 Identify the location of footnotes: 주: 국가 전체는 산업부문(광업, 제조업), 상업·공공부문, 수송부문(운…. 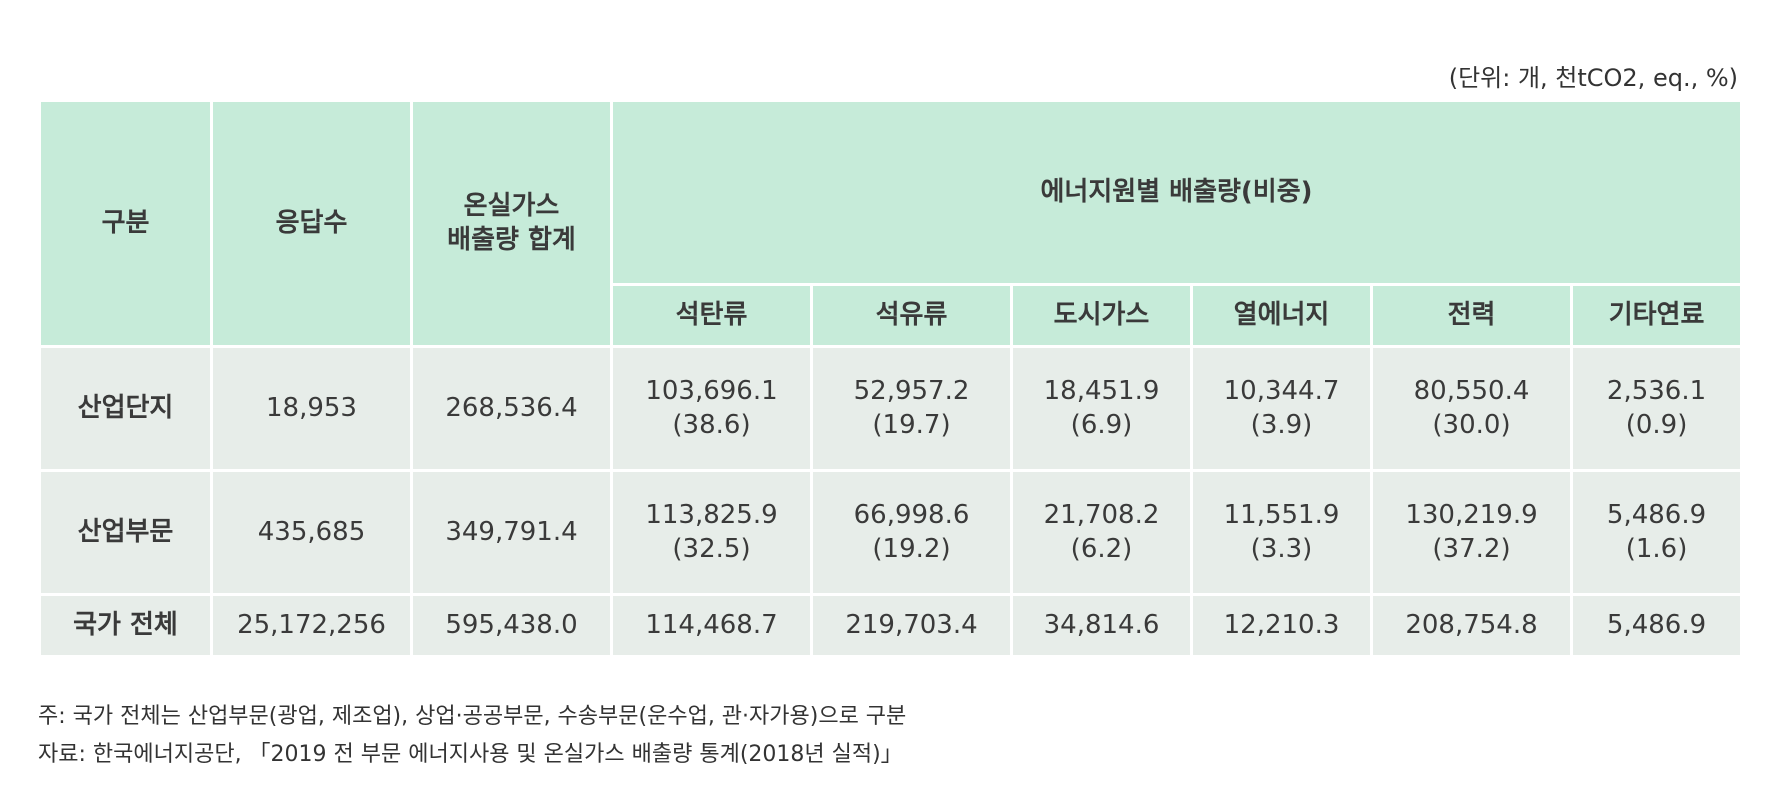
(472, 736).